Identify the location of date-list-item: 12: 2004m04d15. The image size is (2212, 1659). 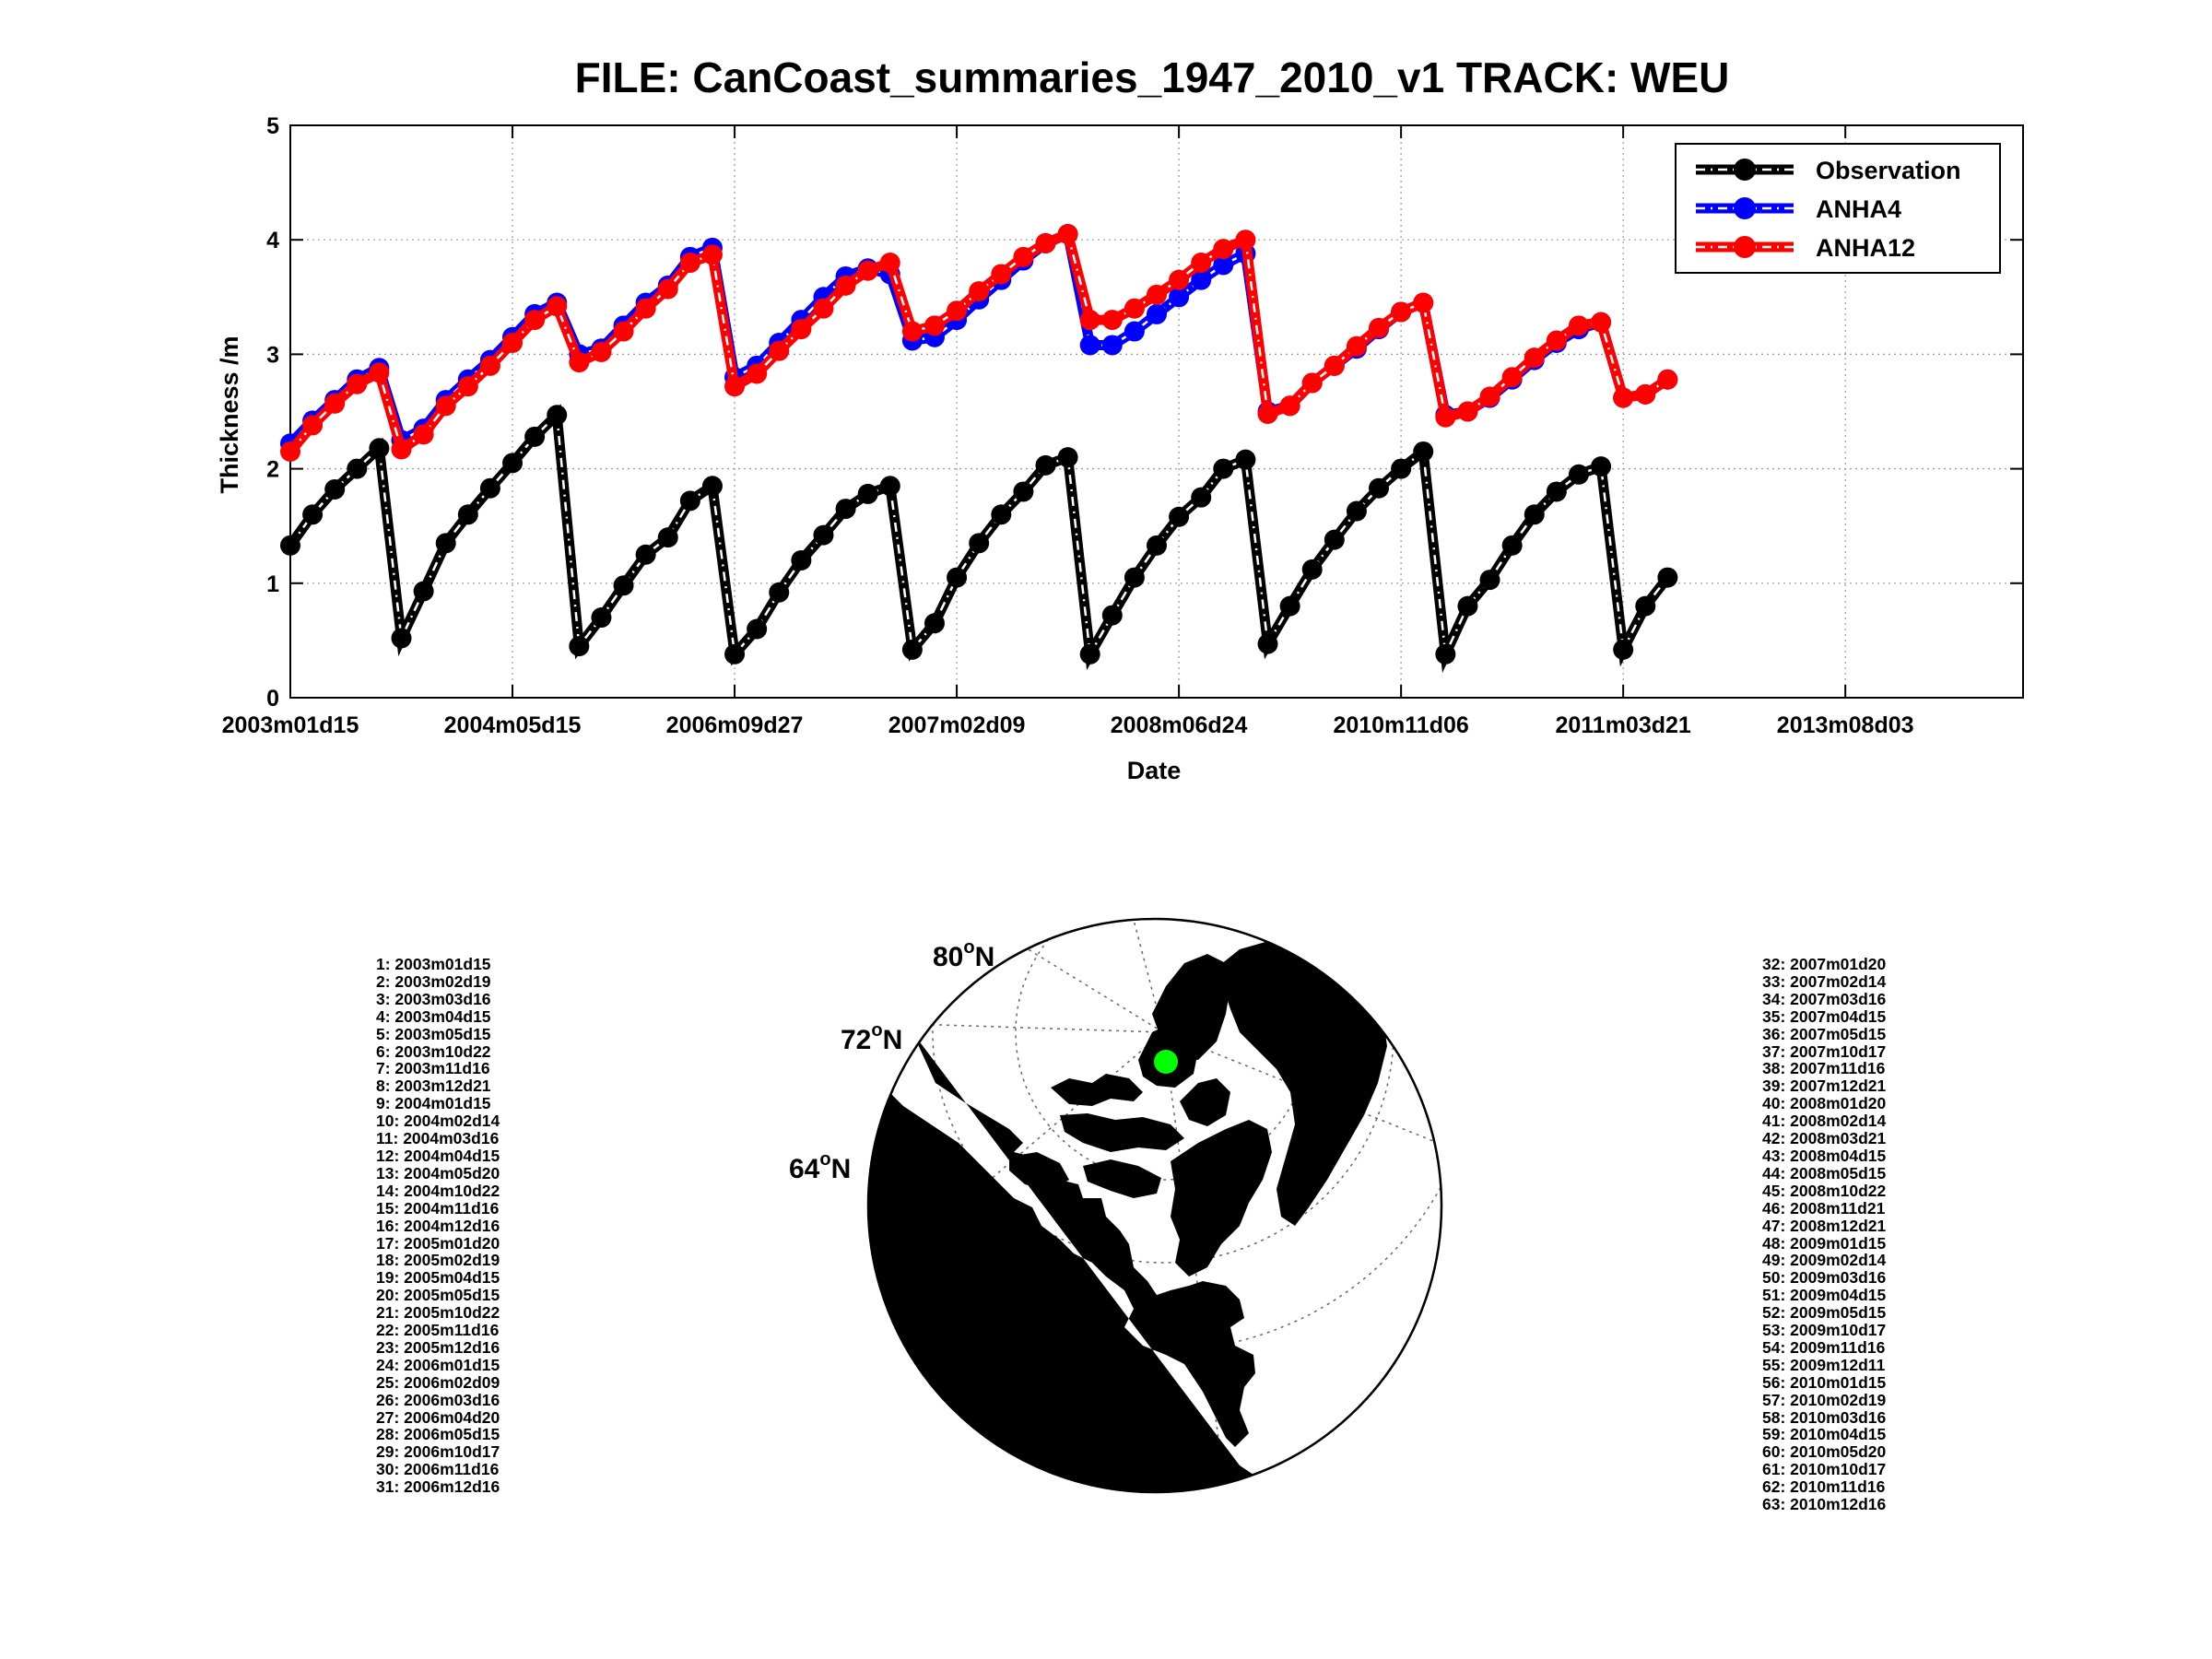
(438, 1155).